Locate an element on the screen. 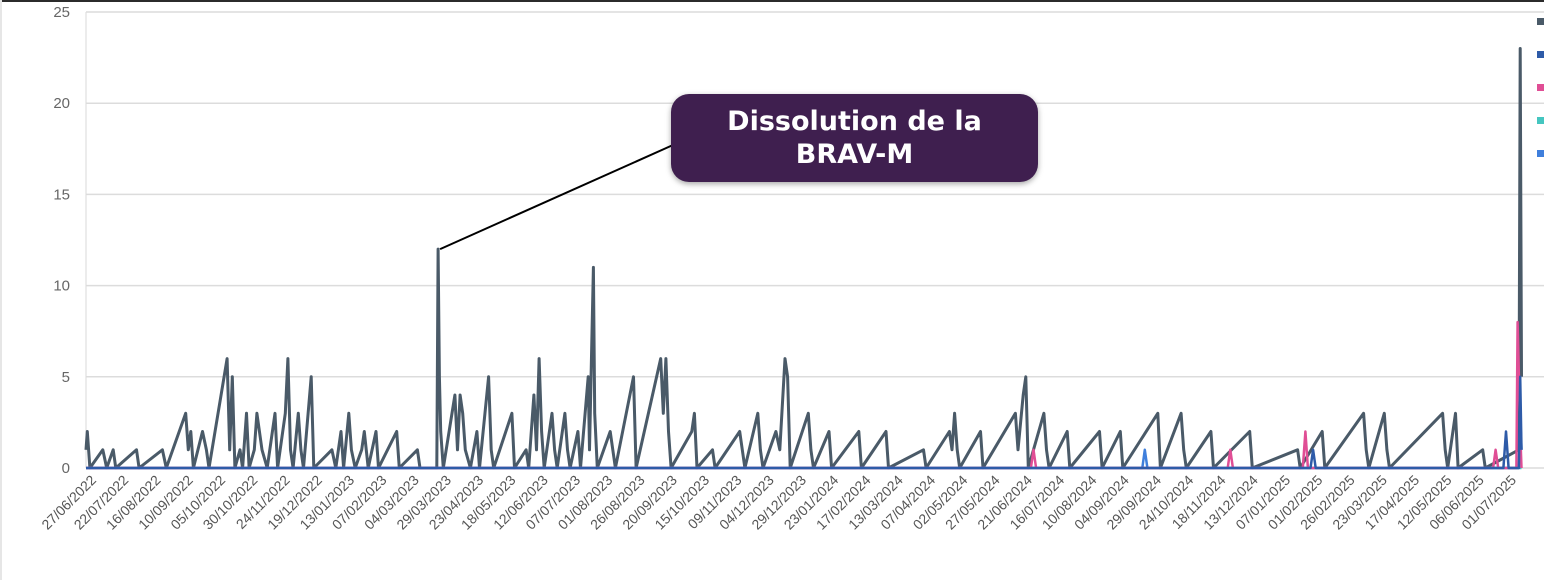 Image resolution: width=1544 pixels, height=580 pixels. y-axis-ticks: 0 5 10 15 20 25 is located at coordinates (61, 240).